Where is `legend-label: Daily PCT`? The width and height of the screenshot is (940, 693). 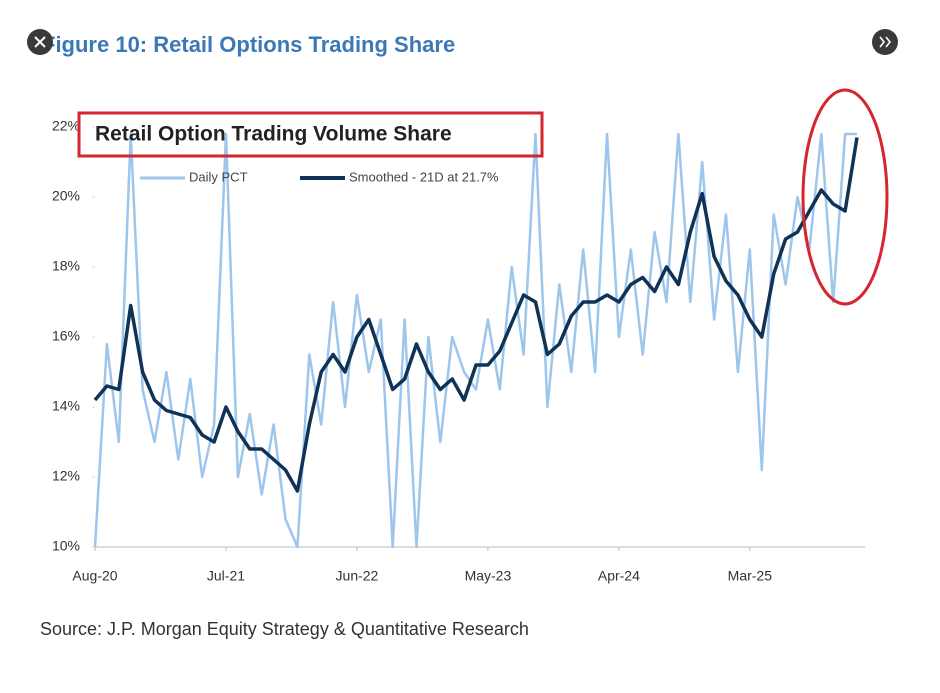 legend-label: Daily PCT is located at coordinates (218, 176).